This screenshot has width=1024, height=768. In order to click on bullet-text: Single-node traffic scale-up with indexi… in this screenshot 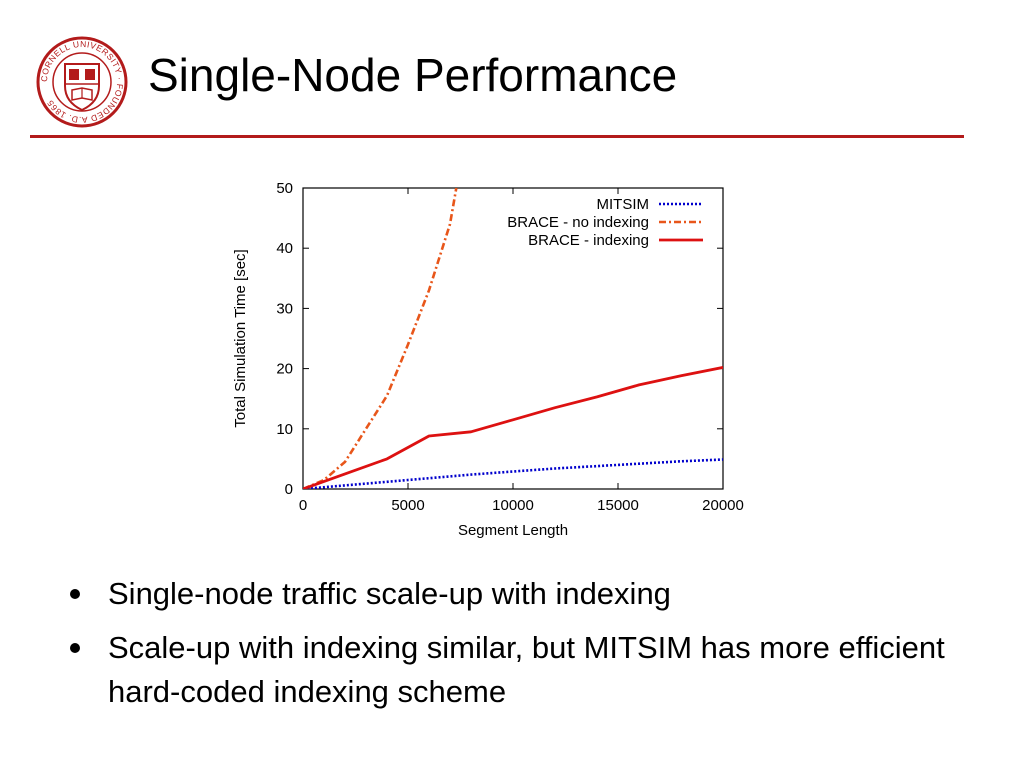, I will do `click(389, 593)`.